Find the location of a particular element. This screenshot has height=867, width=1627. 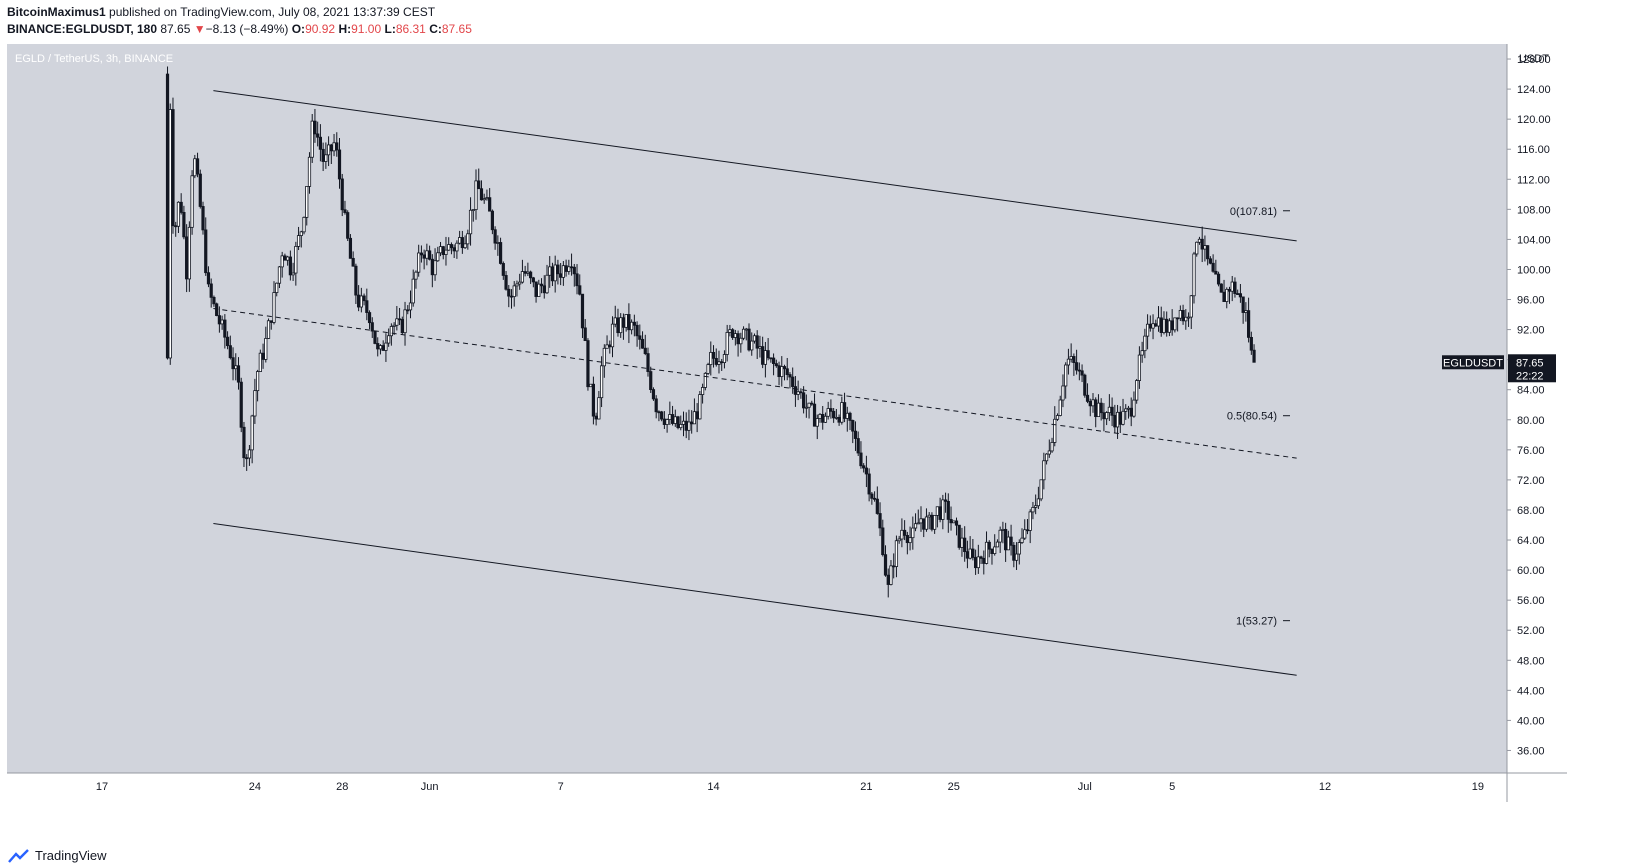

y-tick-label: 60.00 is located at coordinates (1531, 571).